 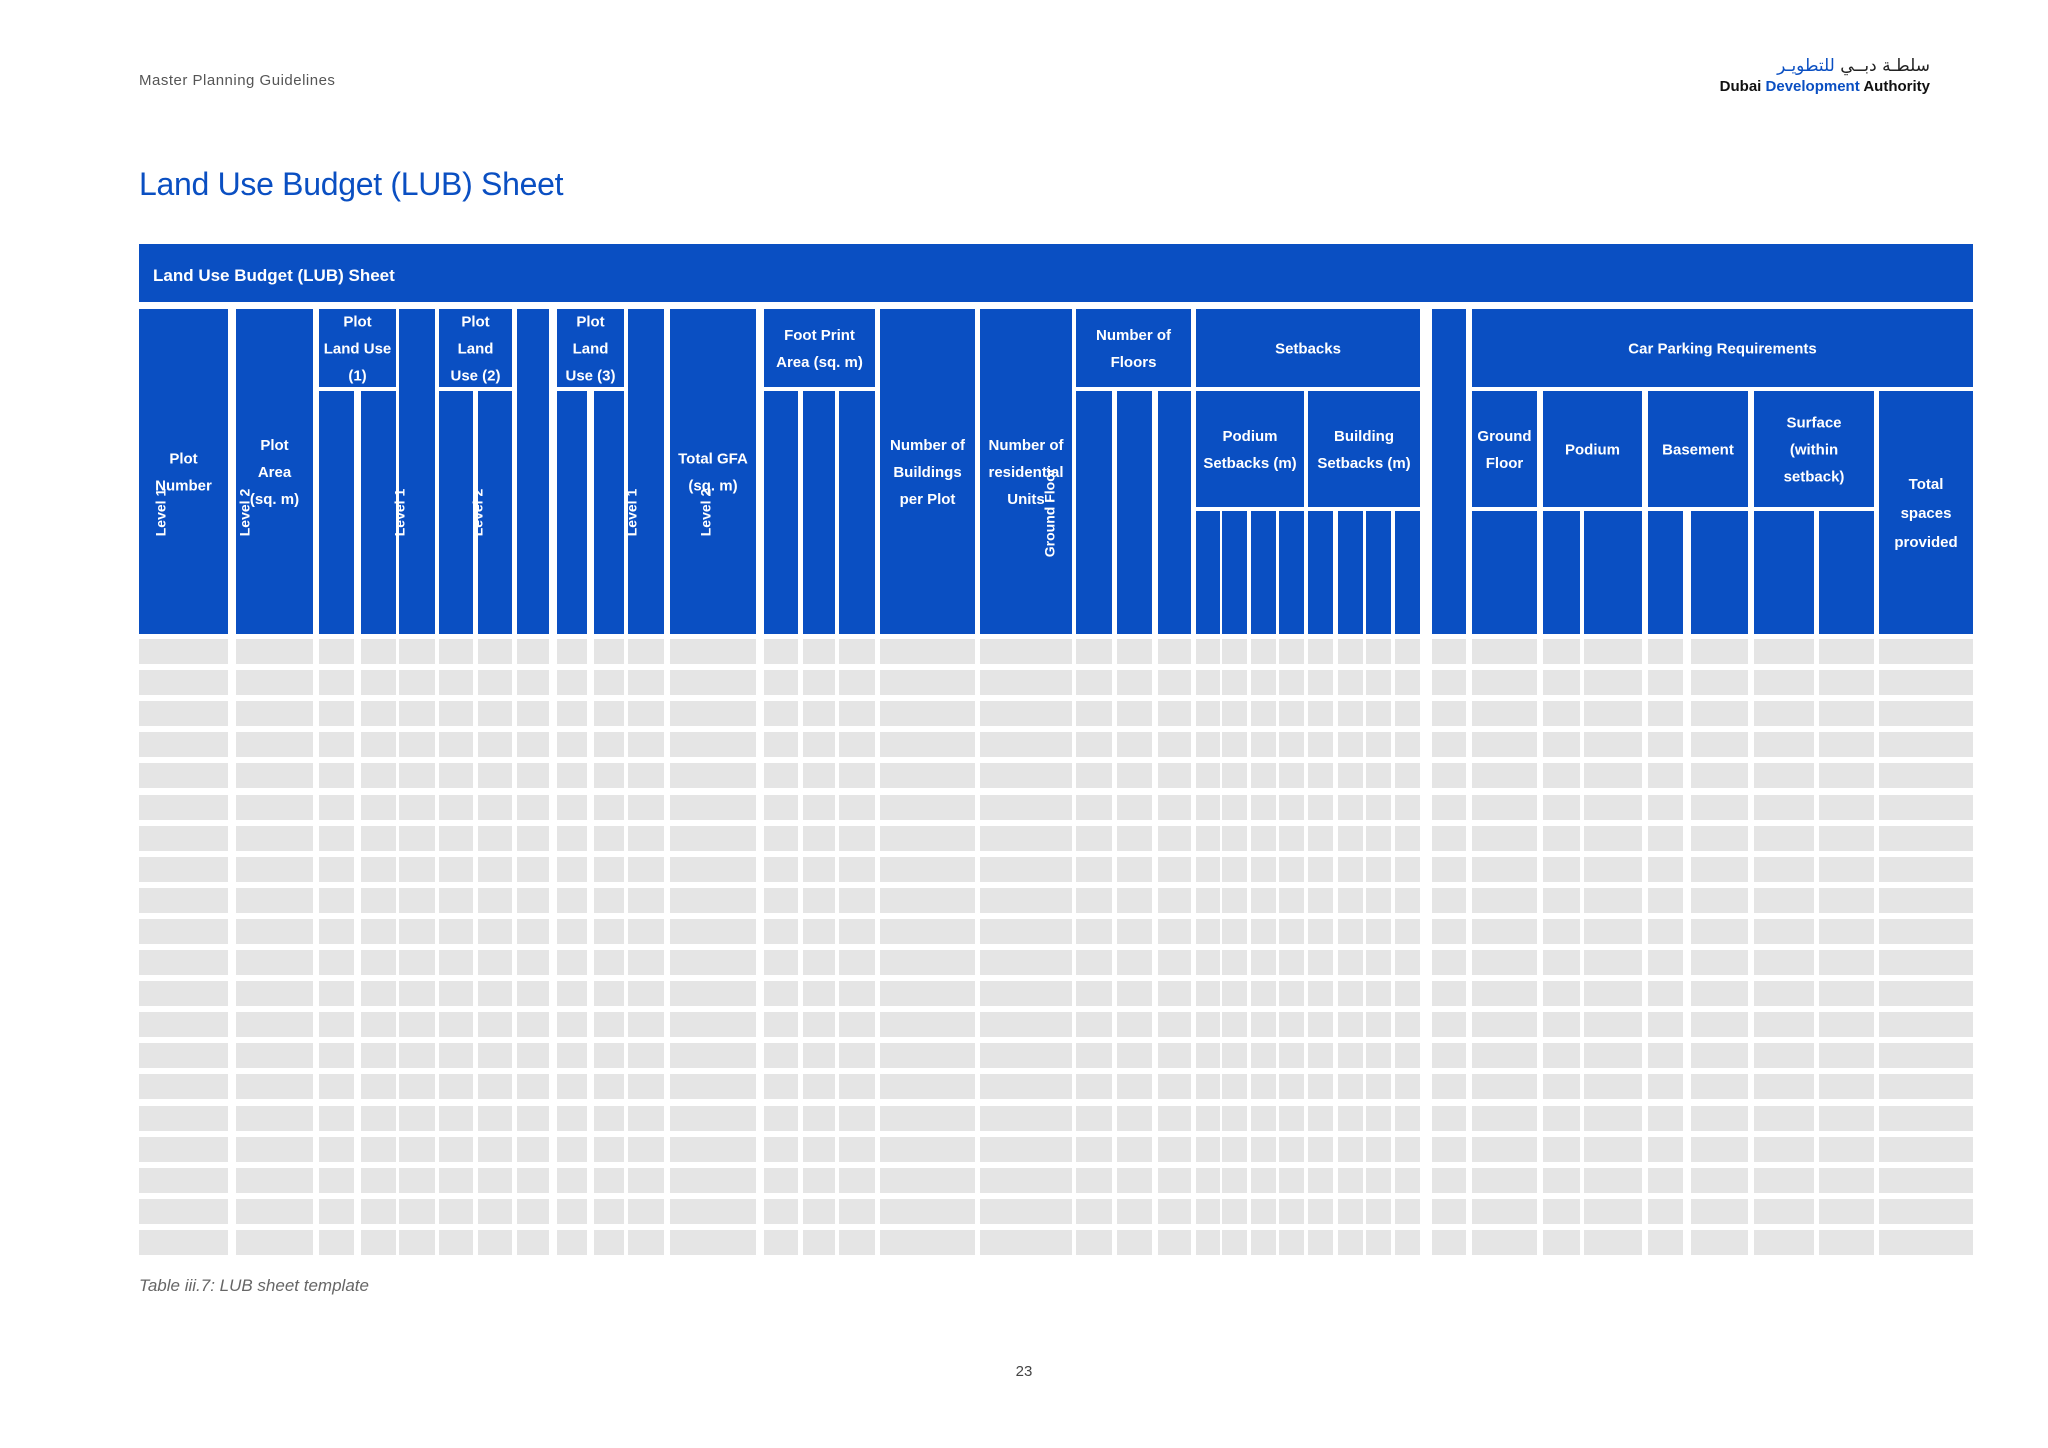 What do you see at coordinates (378, 713) in the screenshot?
I see `table-cell-r3-pl1_l2` at bounding box center [378, 713].